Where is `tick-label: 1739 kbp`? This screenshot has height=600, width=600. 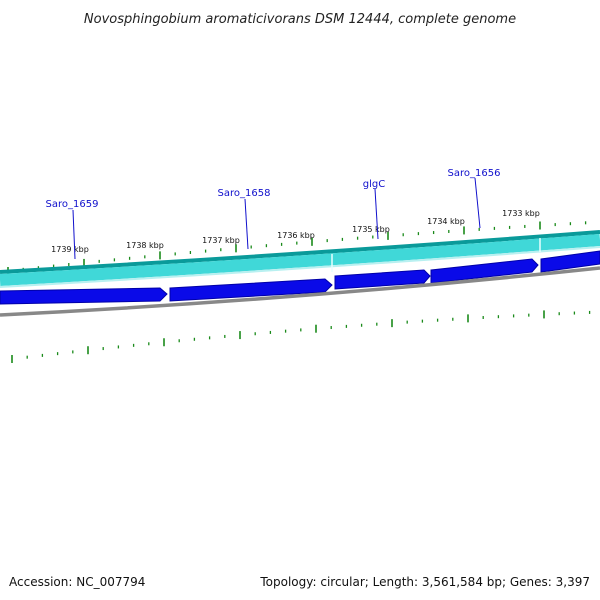
tick-label: 1739 kbp is located at coordinates (70, 249).